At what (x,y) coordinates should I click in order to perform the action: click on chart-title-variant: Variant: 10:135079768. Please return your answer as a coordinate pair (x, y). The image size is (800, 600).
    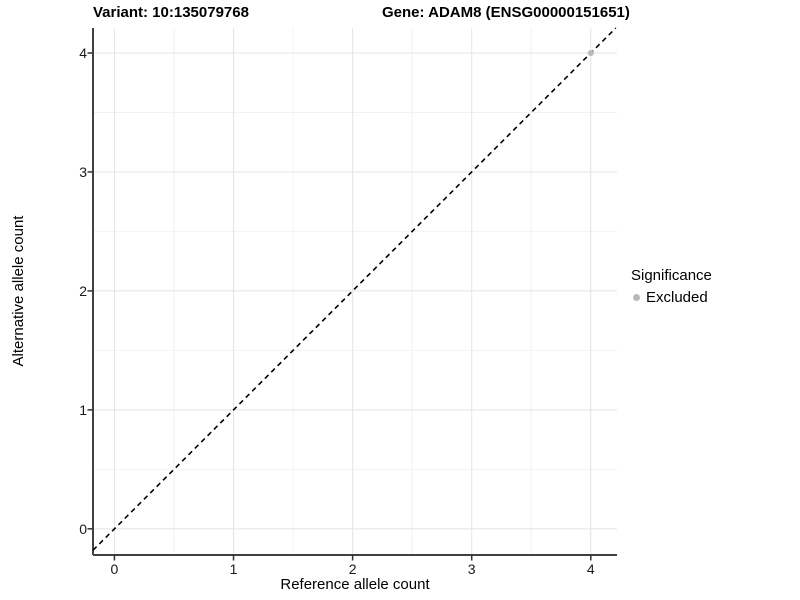
    Looking at the image, I should click on (171, 12).